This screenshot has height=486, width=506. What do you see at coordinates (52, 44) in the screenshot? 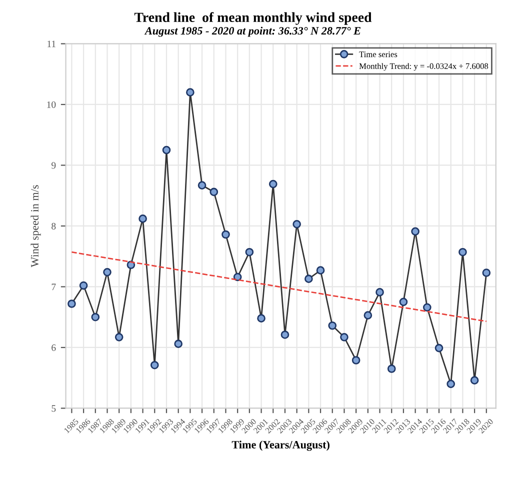
I see `y-tick-label: 11` at bounding box center [52, 44].